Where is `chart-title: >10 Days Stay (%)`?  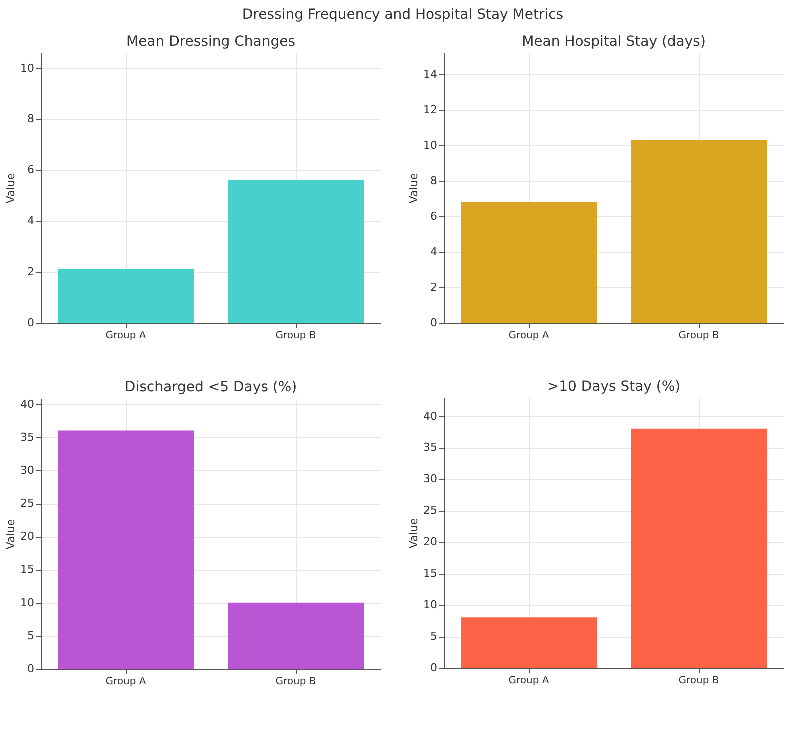
chart-title: >10 Days Stay (%) is located at coordinates (614, 387).